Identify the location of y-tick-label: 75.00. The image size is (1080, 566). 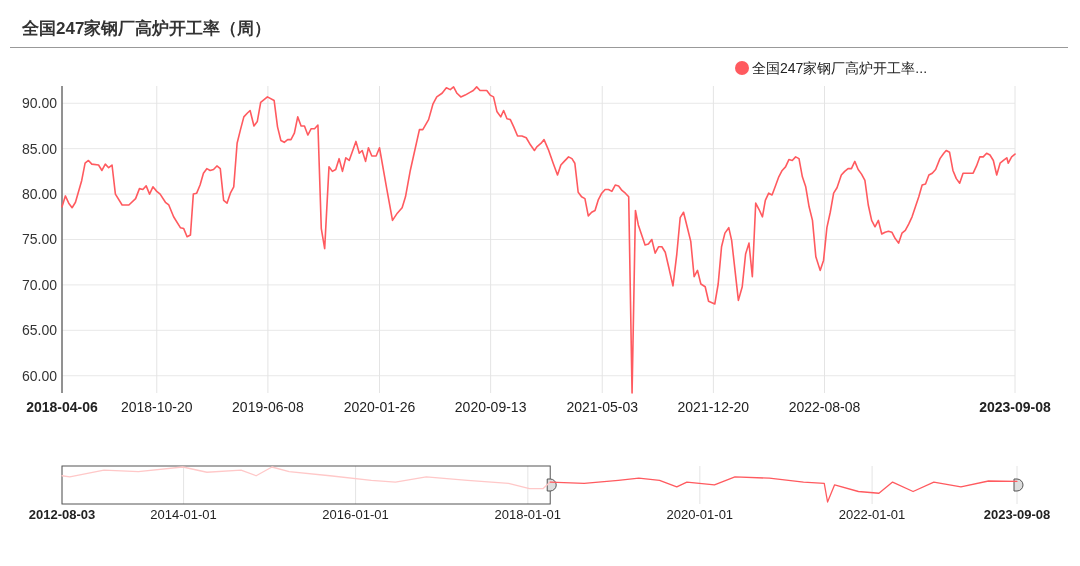
(39, 239).